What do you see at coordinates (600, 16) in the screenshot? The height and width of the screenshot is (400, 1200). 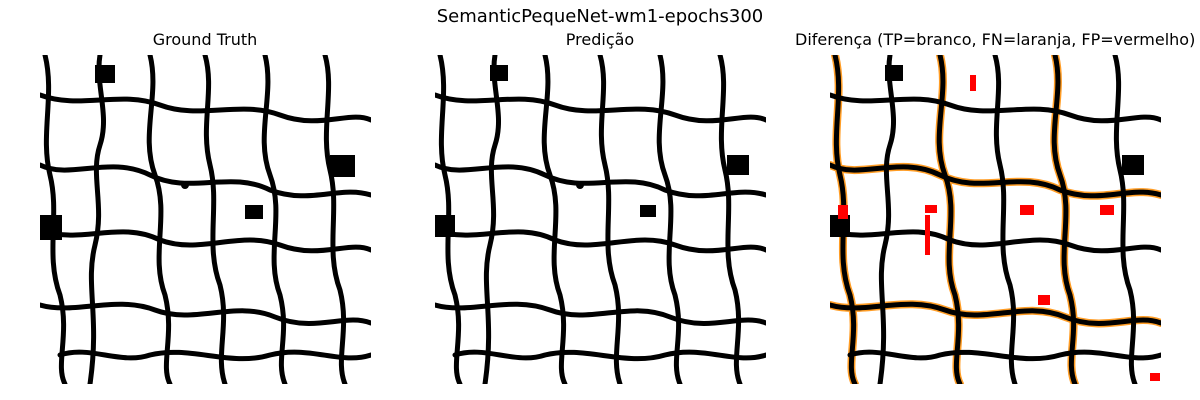 I see `figure-title: SemanticPequeNet-wm1-epochs300` at bounding box center [600, 16].